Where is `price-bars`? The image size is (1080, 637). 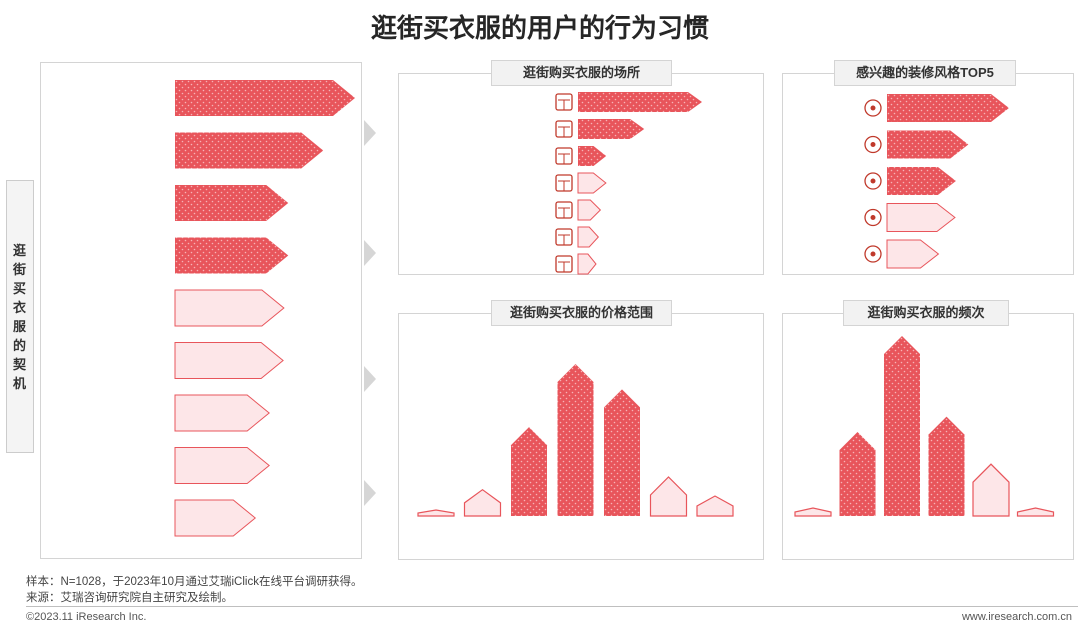 price-bars is located at coordinates (575, 440).